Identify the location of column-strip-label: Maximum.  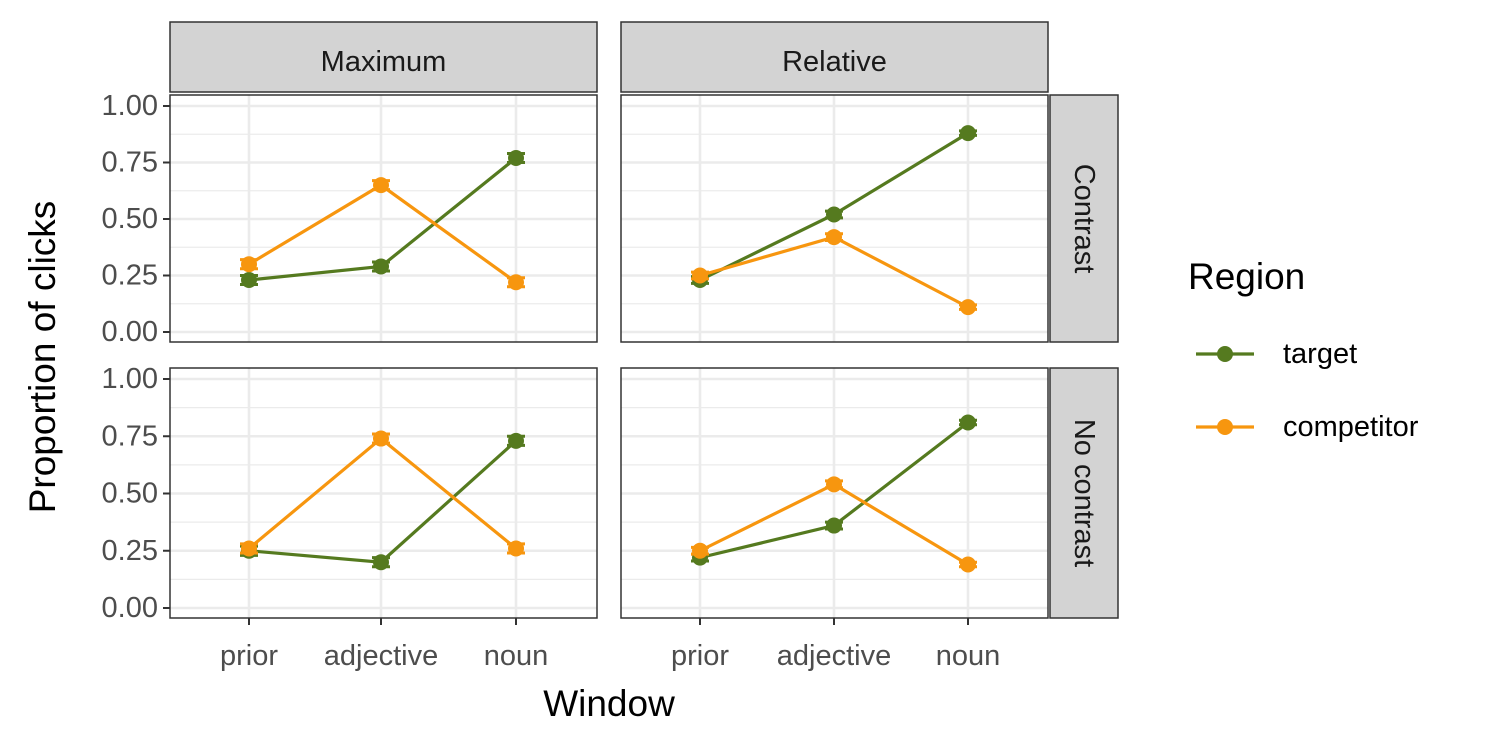
(384, 62).